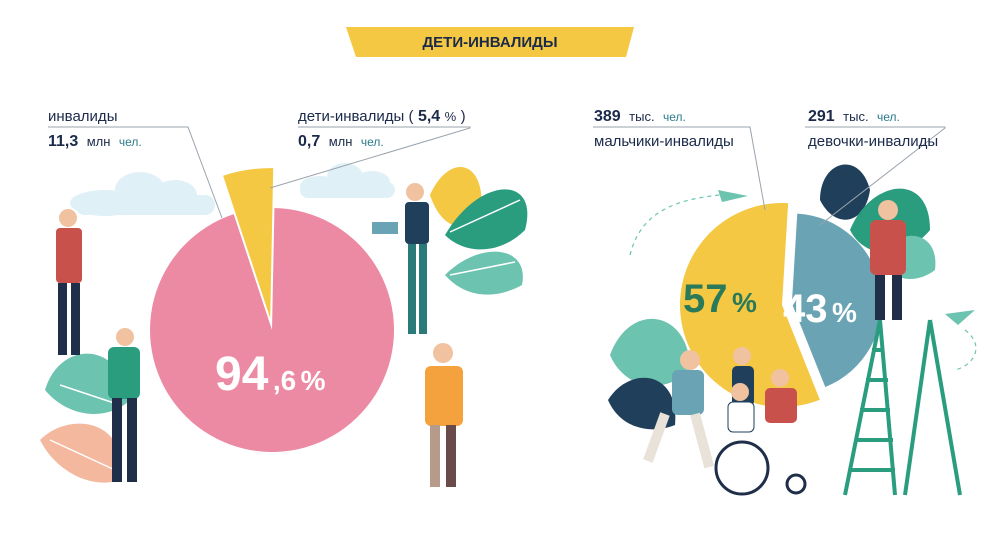 This screenshot has width=1000, height=548. What do you see at coordinates (347, 180) in the screenshot?
I see `cloud-right` at bounding box center [347, 180].